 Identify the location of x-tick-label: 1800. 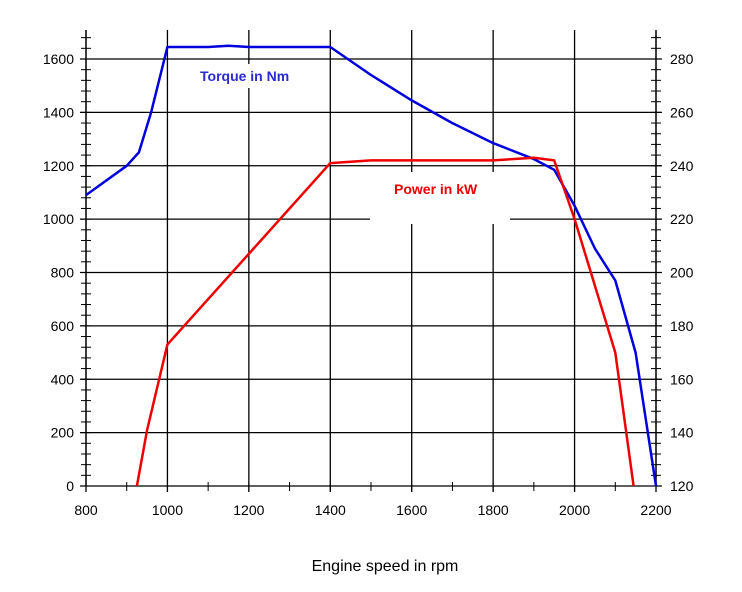
(493, 510).